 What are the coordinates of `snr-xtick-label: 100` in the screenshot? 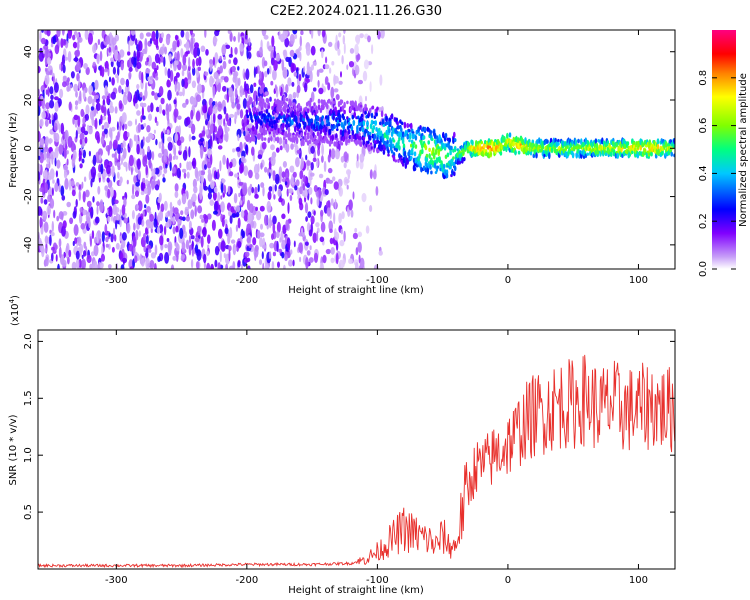 It's located at (638, 580).